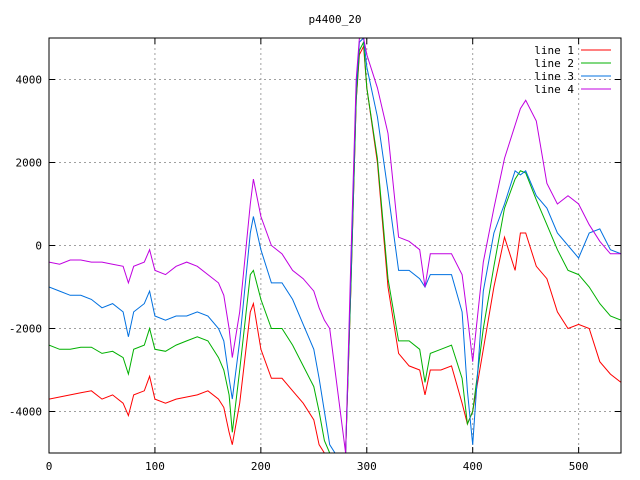 The height and width of the screenshot is (480, 640). Describe the element at coordinates (579, 466) in the screenshot. I see `x-tick-label: 500` at that location.